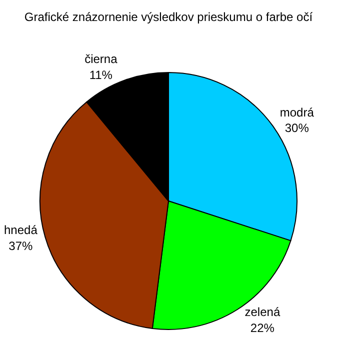  What do you see at coordinates (297, 113) in the screenshot?
I see `slice-label: modrá` at bounding box center [297, 113].